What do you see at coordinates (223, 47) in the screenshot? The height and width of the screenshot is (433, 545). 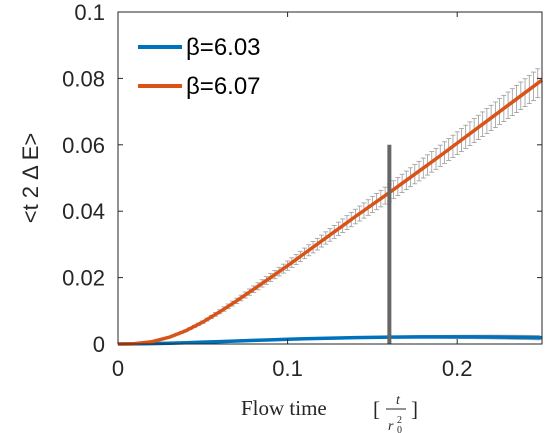 I see `legend-label-series-1: β=6.03` at bounding box center [223, 47].